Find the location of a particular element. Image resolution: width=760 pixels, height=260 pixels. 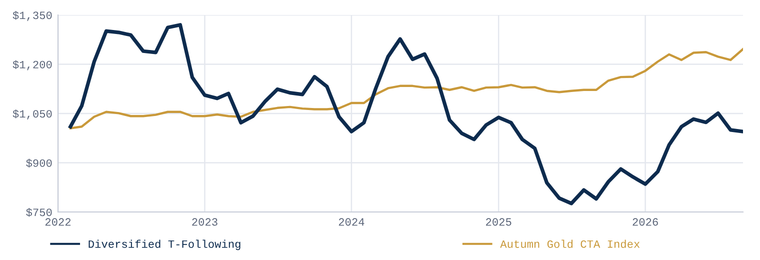

y-tick-label: $750 is located at coordinates (39, 212).